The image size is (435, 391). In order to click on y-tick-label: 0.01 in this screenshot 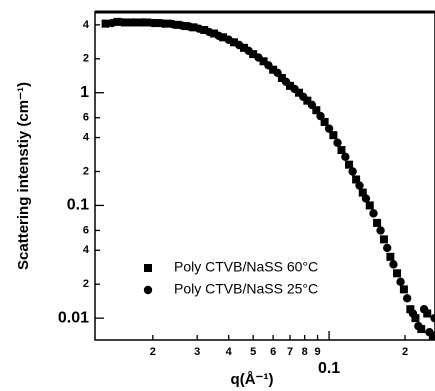, I will do `click(73, 317)`.